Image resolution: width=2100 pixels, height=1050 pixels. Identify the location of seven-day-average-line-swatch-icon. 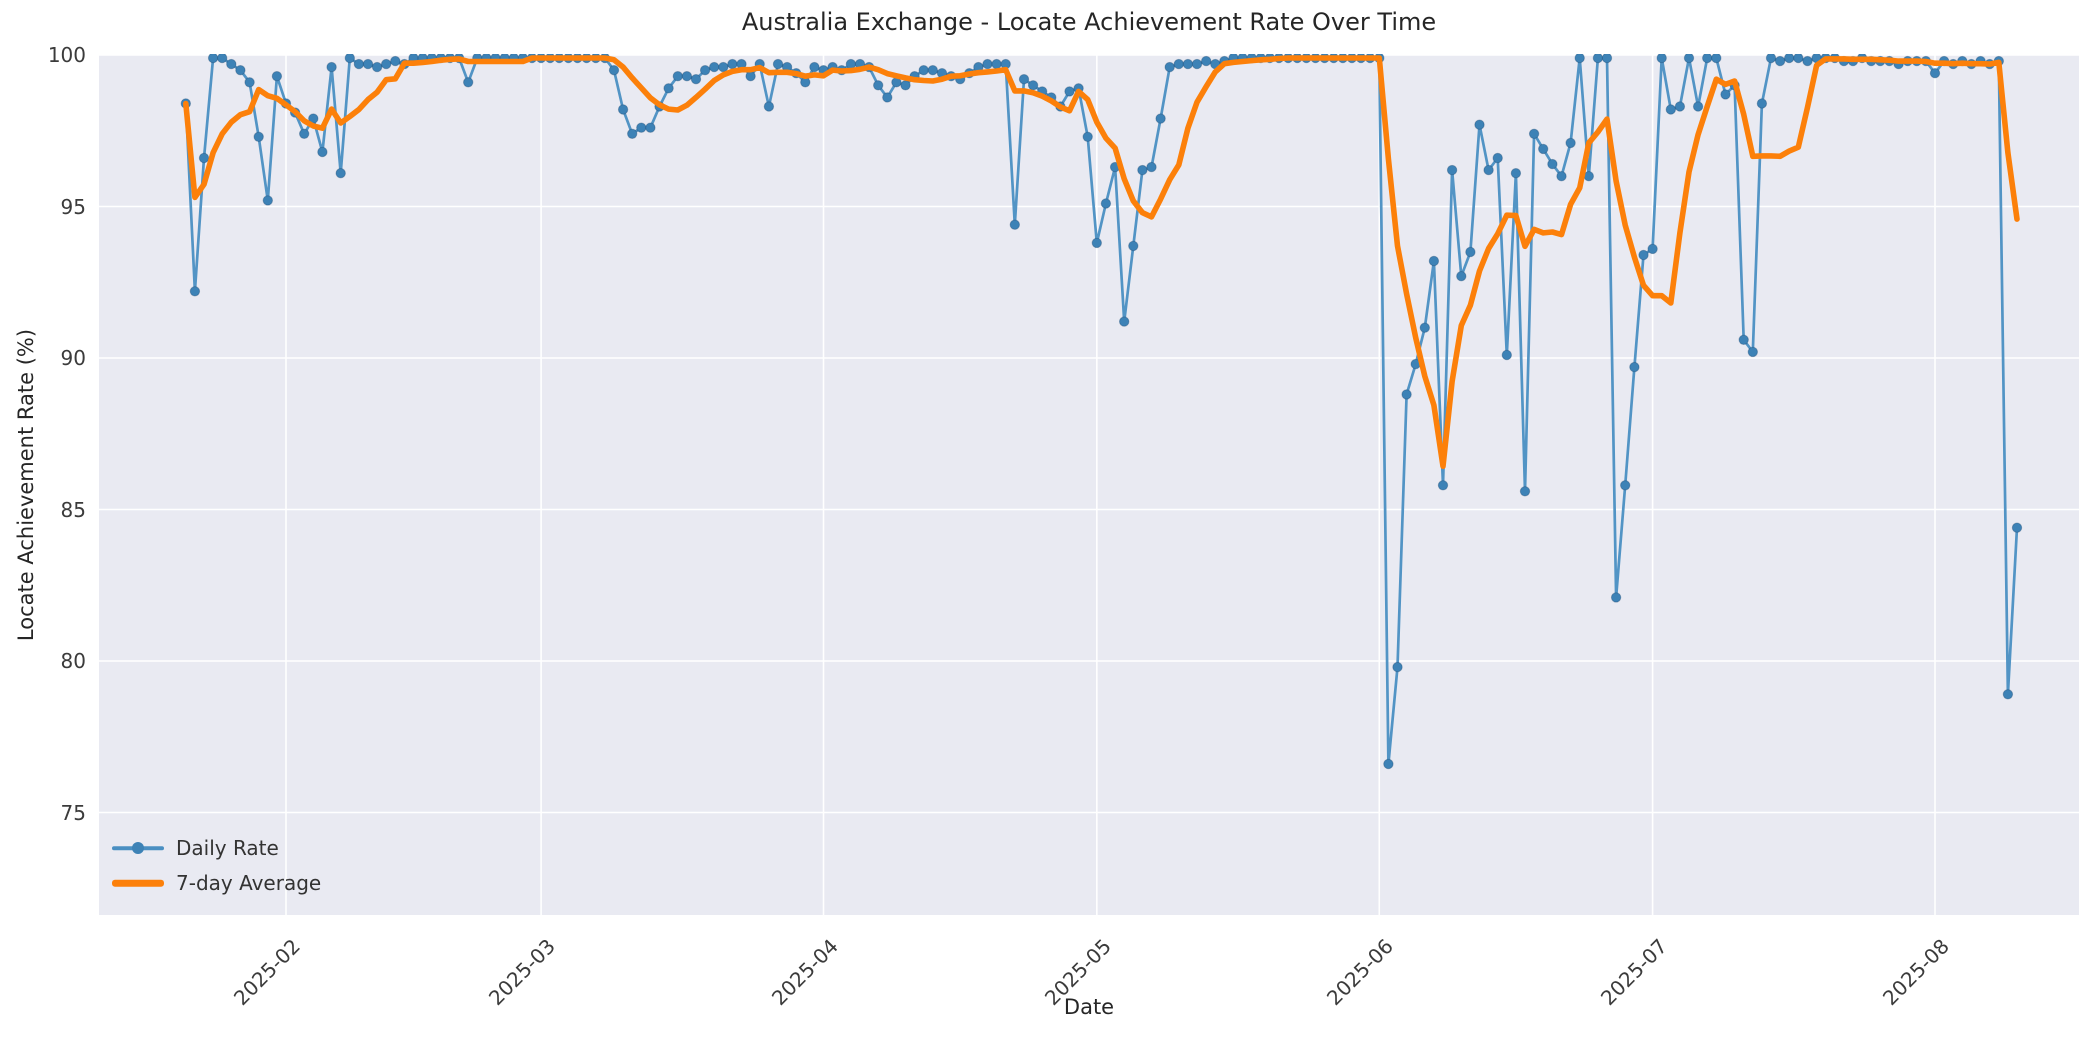
(138, 883).